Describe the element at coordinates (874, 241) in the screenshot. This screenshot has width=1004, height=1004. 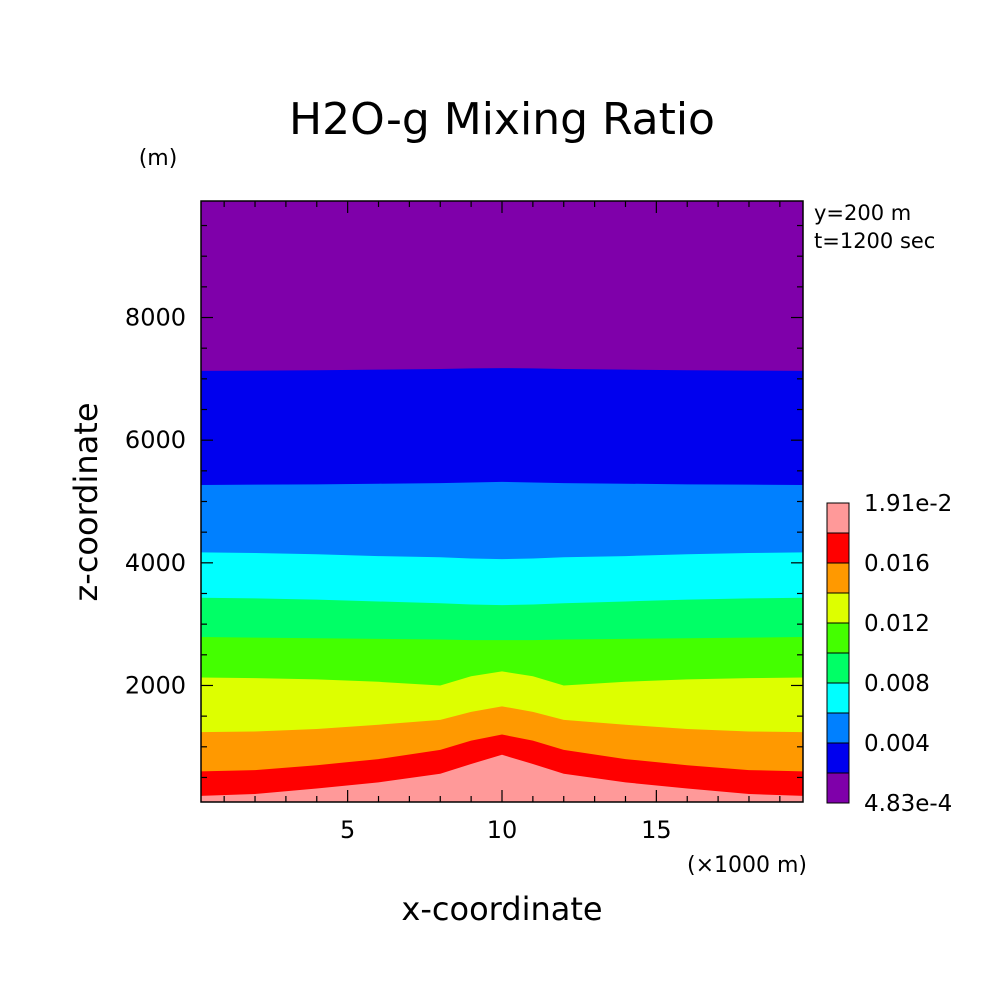
I see `annotation-t: t=1200 sec` at that location.